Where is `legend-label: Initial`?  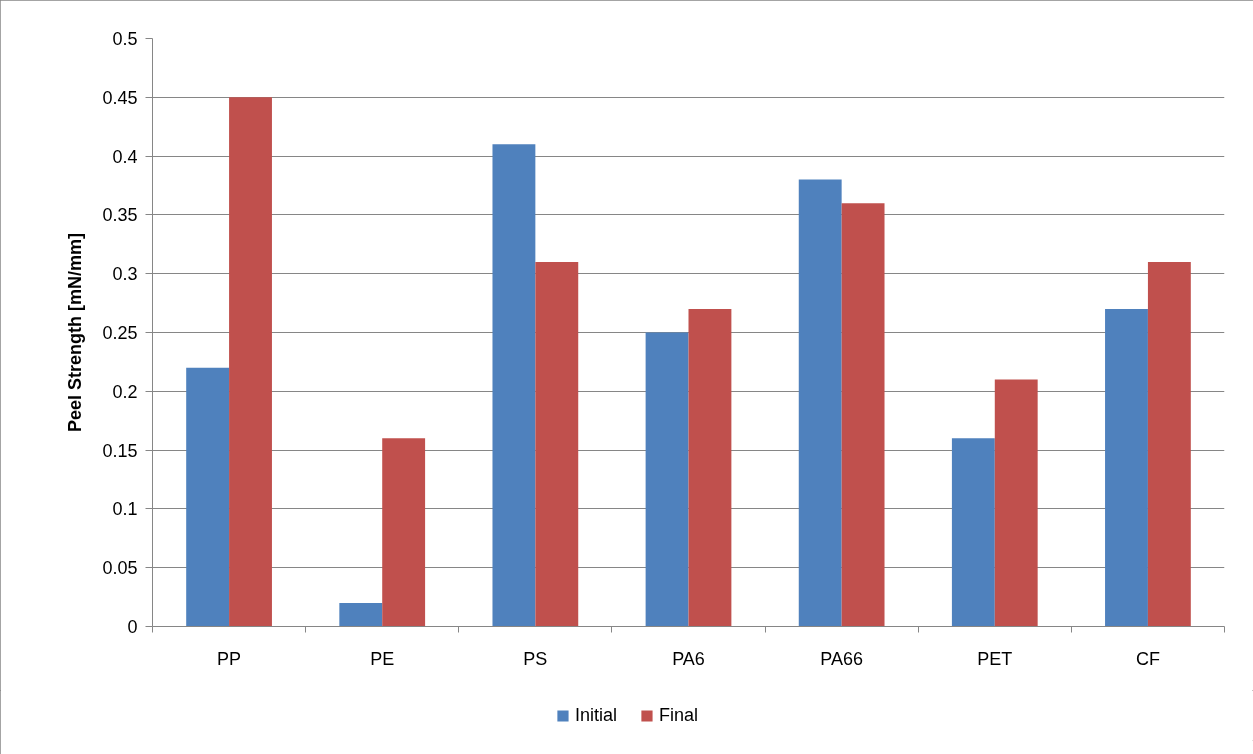
legend-label: Initial is located at coordinates (596, 715).